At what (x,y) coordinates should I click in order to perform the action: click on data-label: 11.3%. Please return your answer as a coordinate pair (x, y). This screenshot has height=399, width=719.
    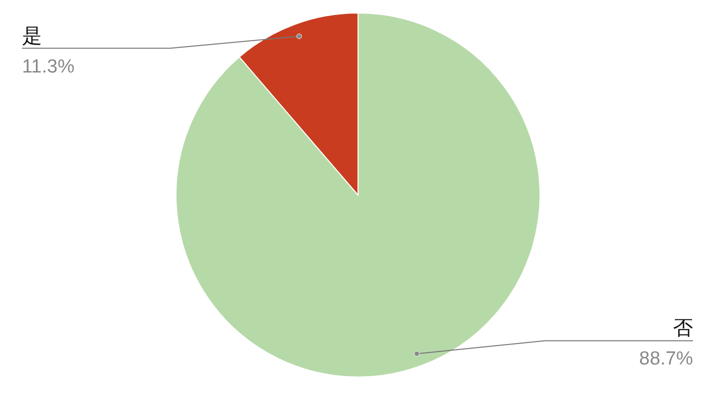
    Looking at the image, I should click on (48, 67).